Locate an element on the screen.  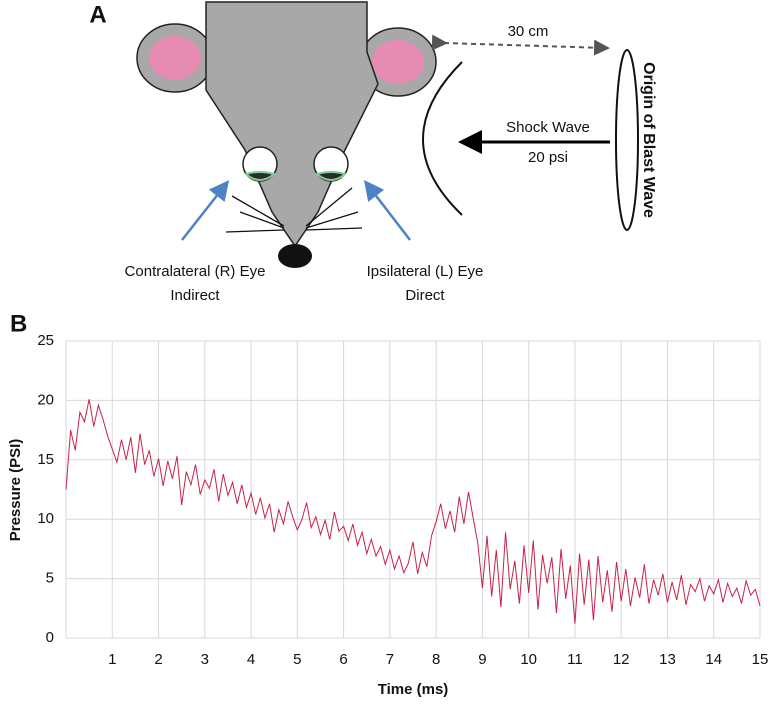
y-tick-label: 5 is located at coordinates (50, 578).